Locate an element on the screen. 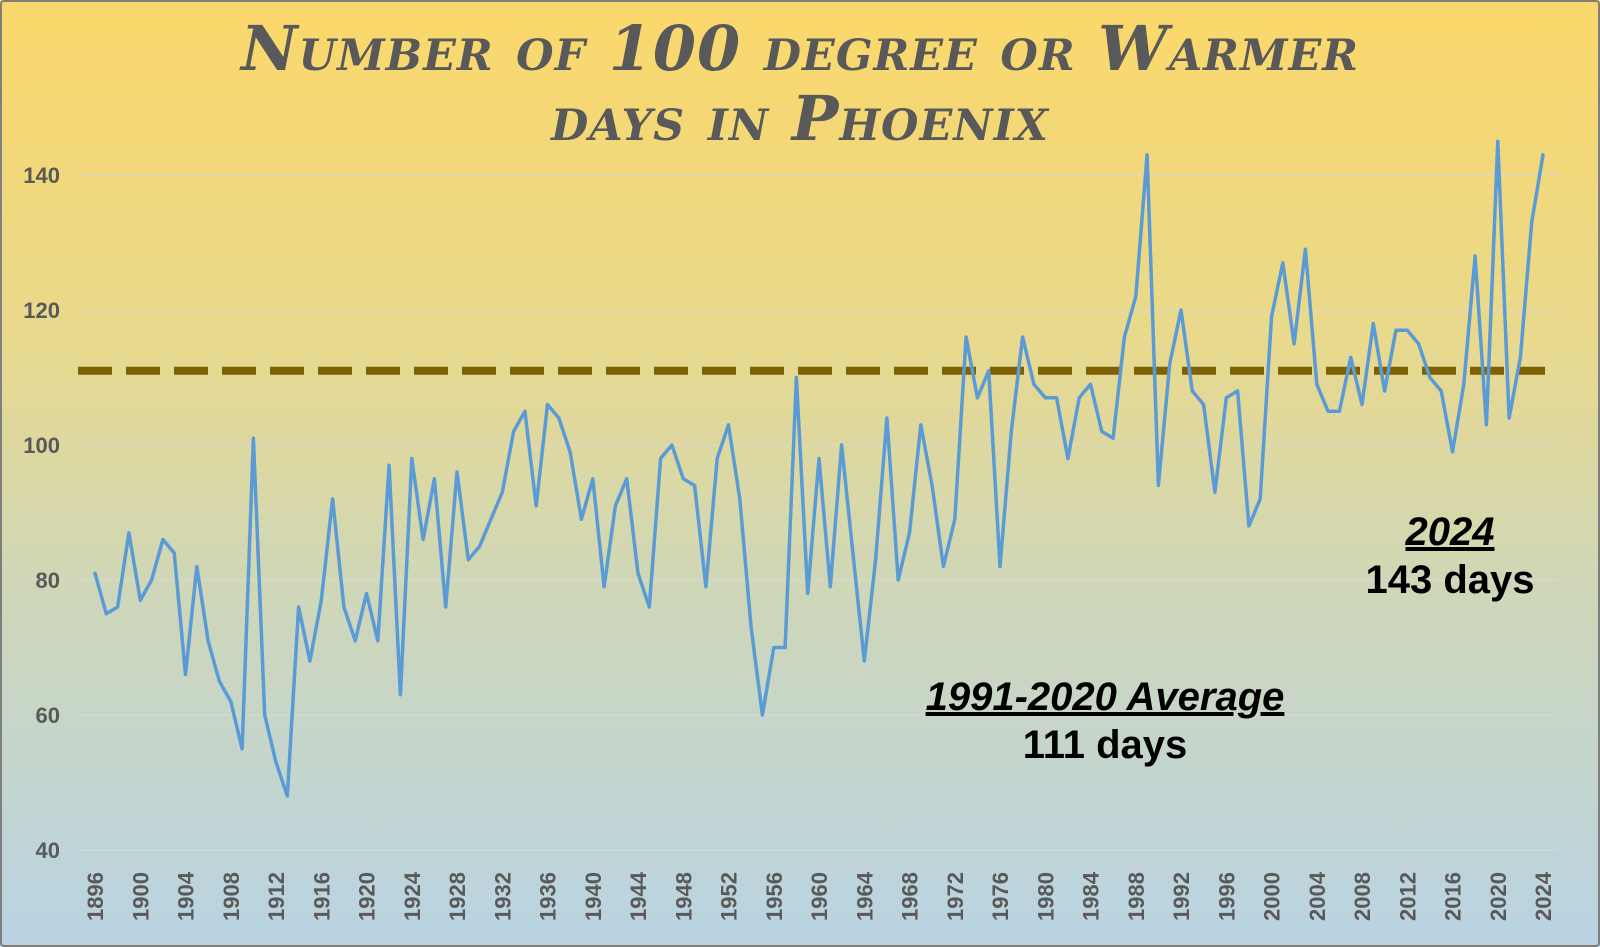 Image resolution: width=1600 pixels, height=947 pixels. latest-year-annotation-value: 143 days is located at coordinates (1450, 580).